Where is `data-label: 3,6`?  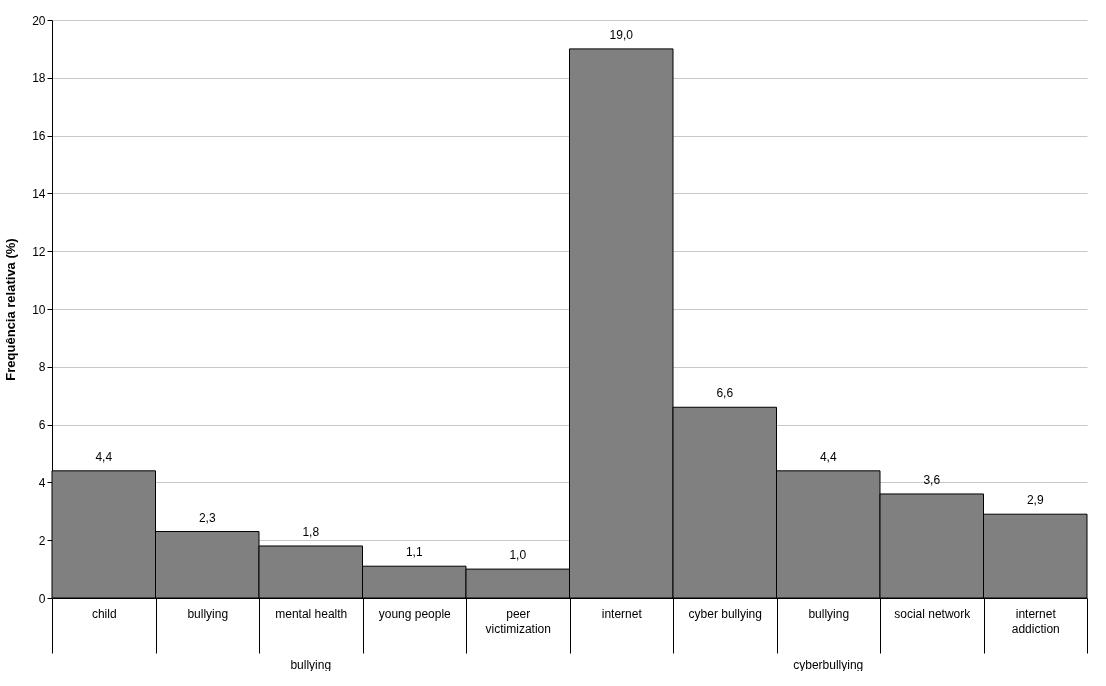 data-label: 3,6 is located at coordinates (932, 479).